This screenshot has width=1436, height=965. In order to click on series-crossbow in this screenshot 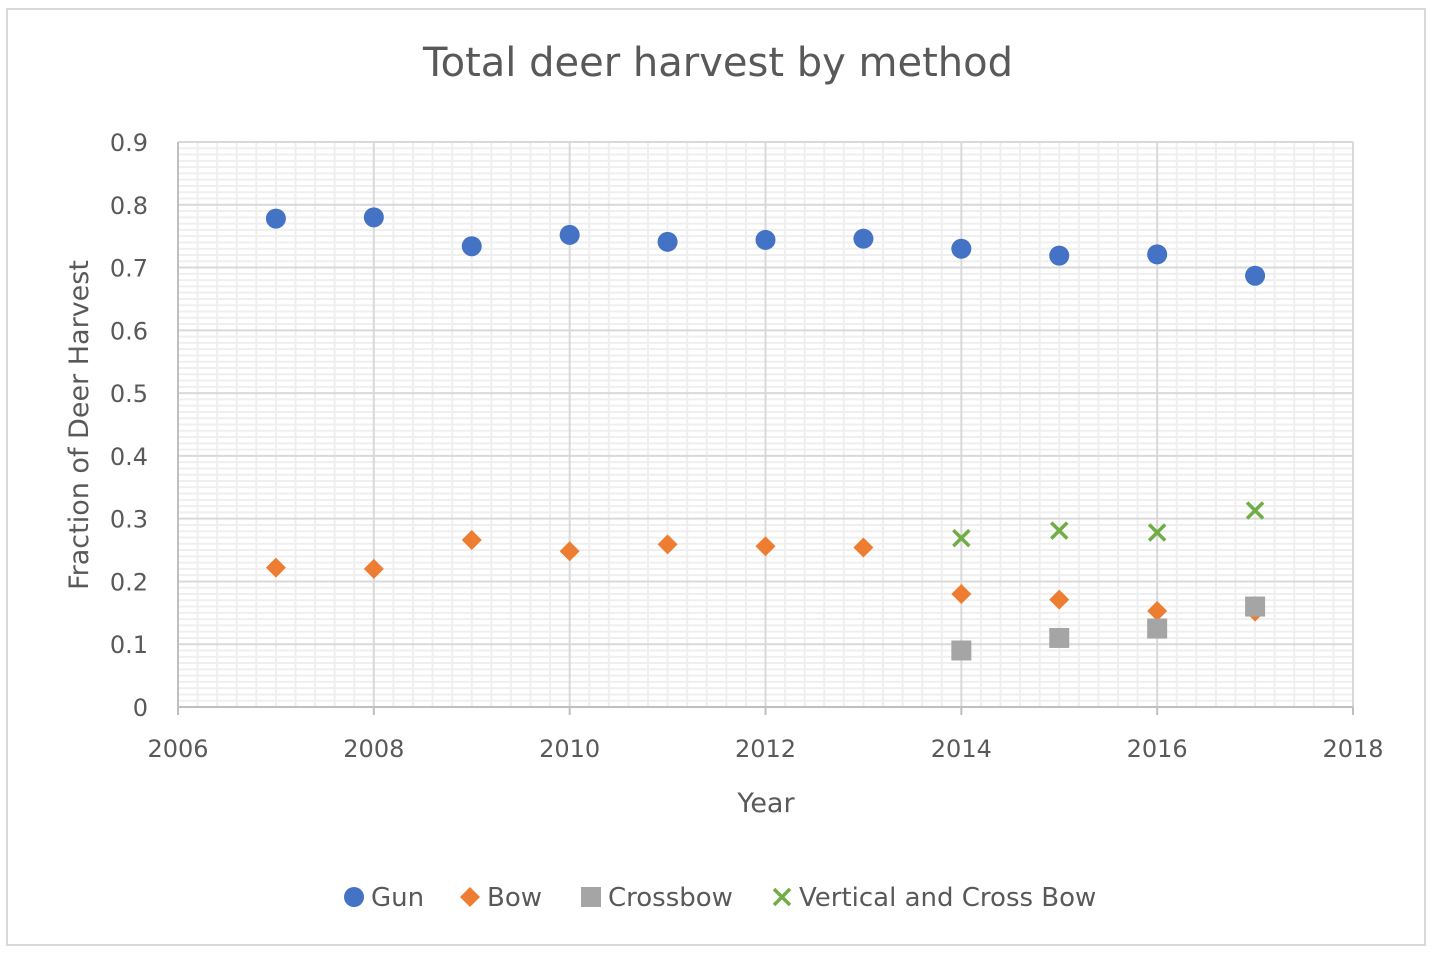, I will do `click(1108, 628)`.